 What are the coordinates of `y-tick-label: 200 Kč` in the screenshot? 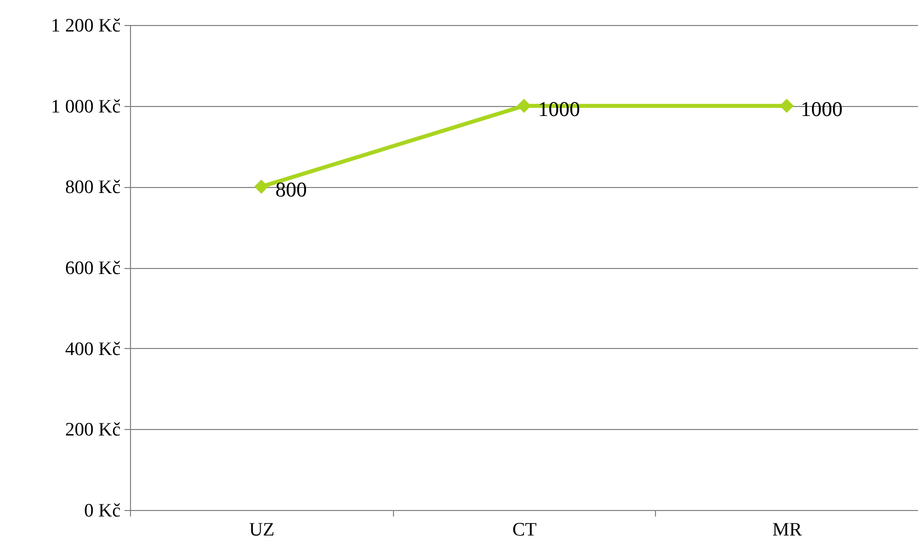 It's located at (92, 430).